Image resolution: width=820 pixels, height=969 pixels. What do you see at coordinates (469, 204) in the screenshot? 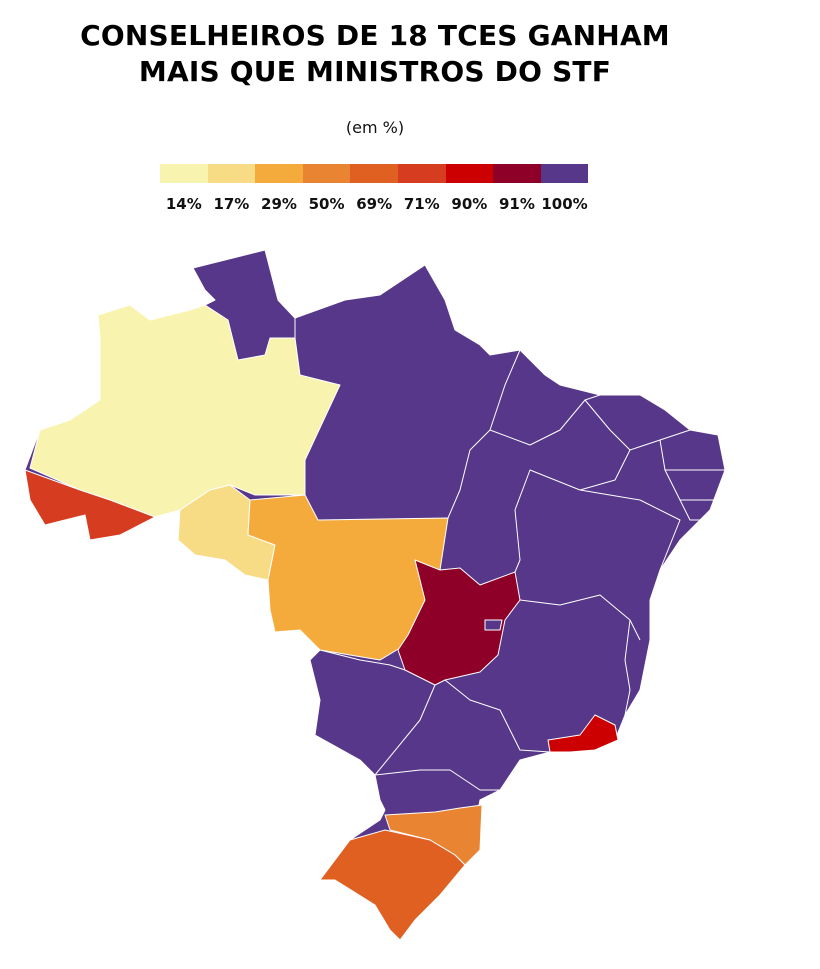
I see `legend-label: 90%` at bounding box center [469, 204].